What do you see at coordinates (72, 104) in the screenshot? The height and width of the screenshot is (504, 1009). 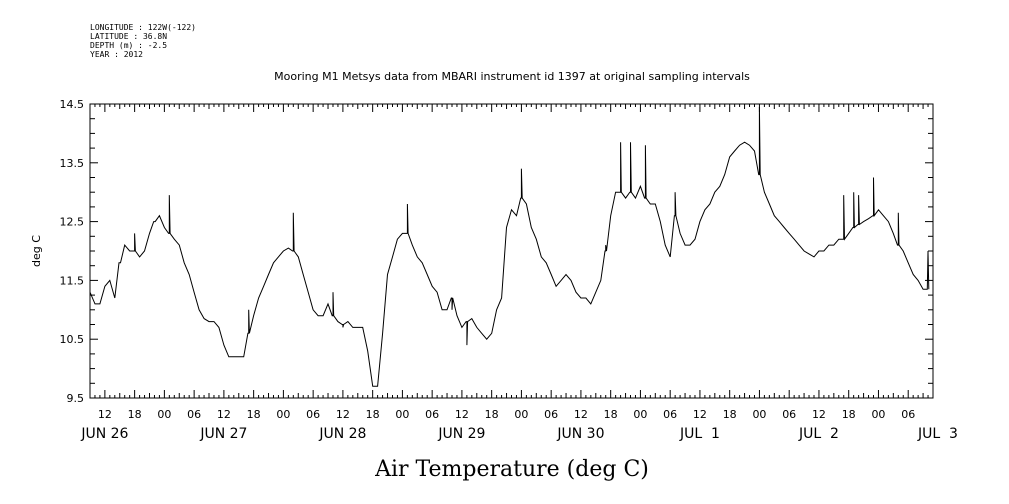 I see `y-tick-label: 14.5` at bounding box center [72, 104].